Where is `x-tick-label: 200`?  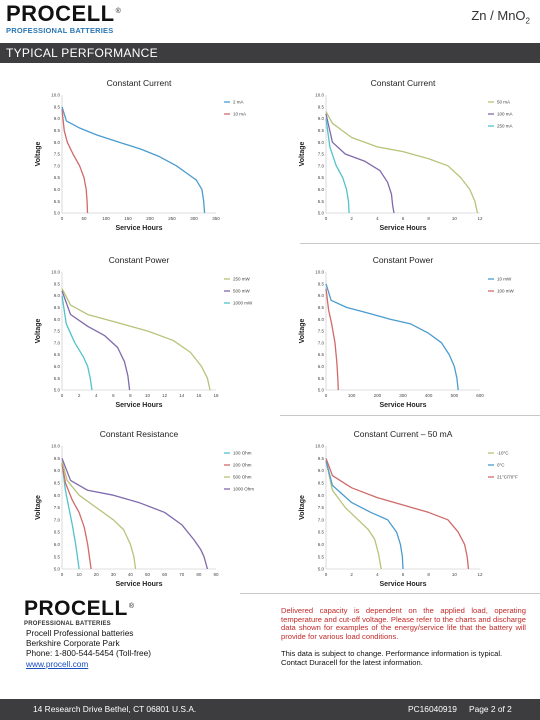 x-tick-label: 200 is located at coordinates (150, 218).